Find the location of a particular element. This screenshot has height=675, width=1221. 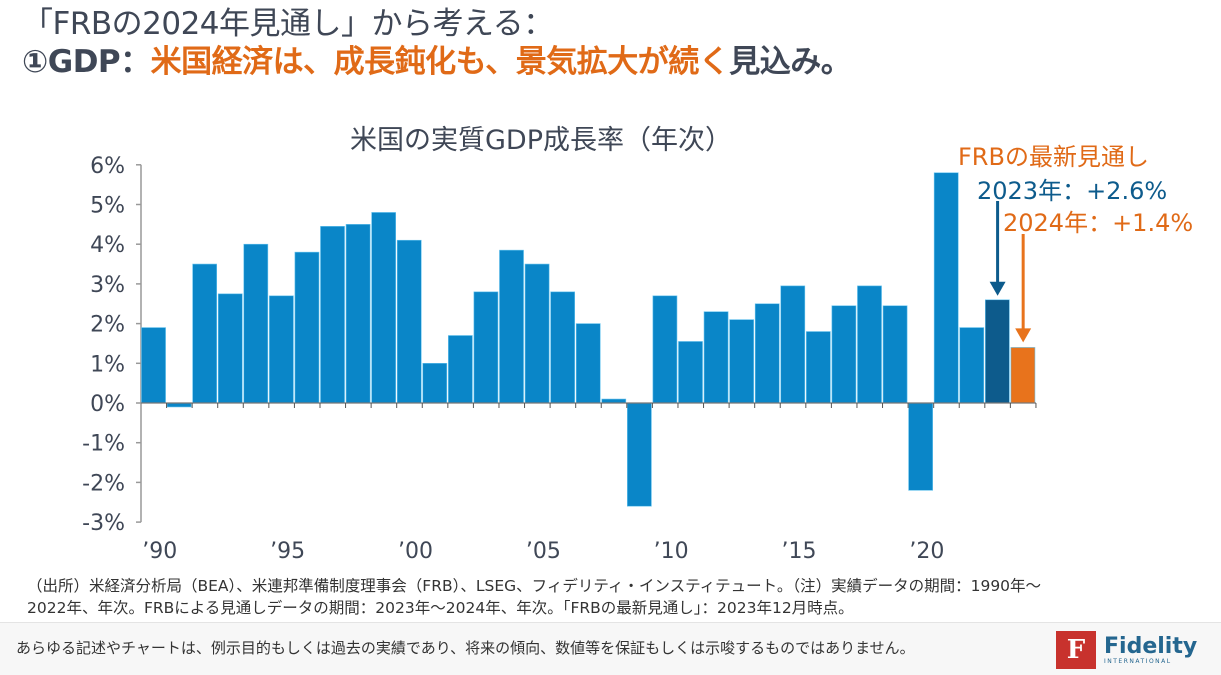

y-tick-label: 2% is located at coordinates (107, 325).